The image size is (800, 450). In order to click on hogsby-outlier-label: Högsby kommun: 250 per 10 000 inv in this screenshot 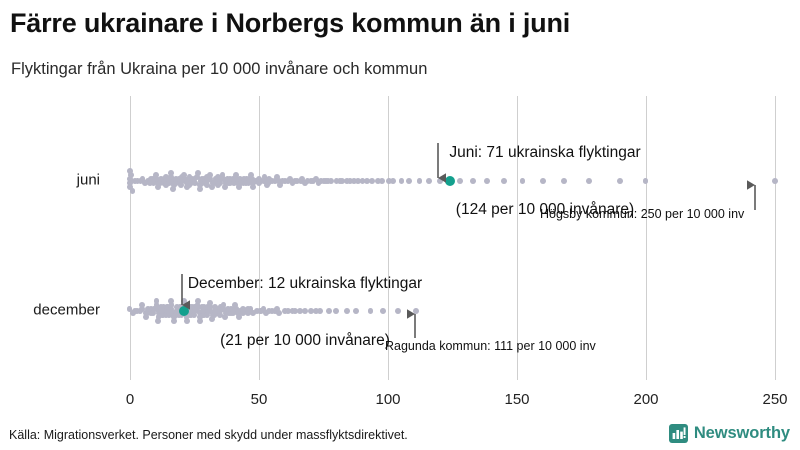, I will do `click(642, 214)`.